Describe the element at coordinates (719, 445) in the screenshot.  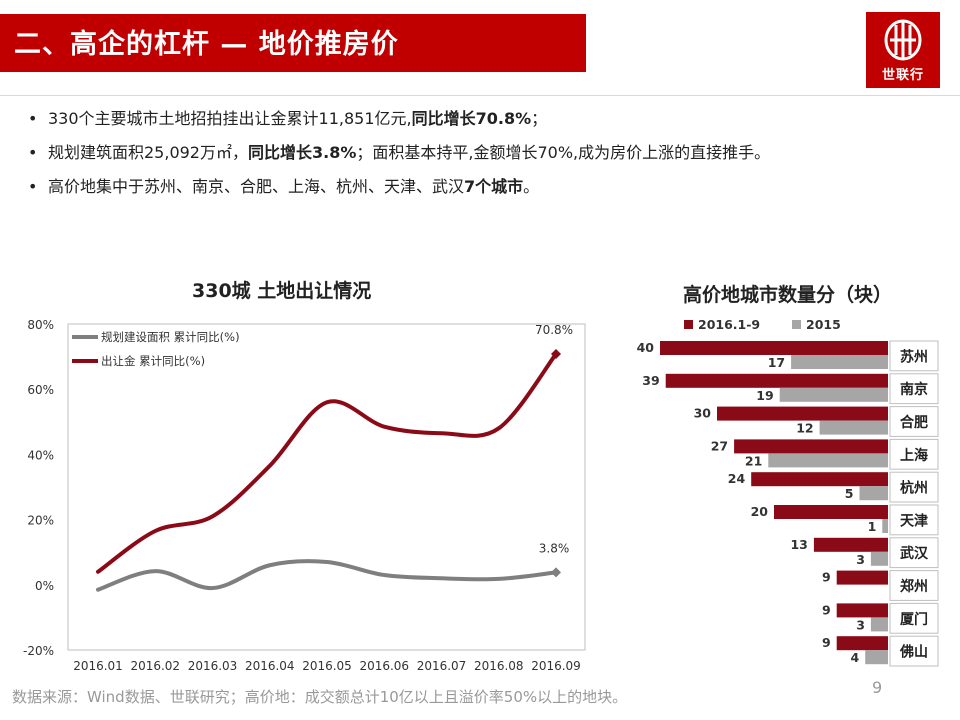
I see `bar-value-label: 27` at that location.